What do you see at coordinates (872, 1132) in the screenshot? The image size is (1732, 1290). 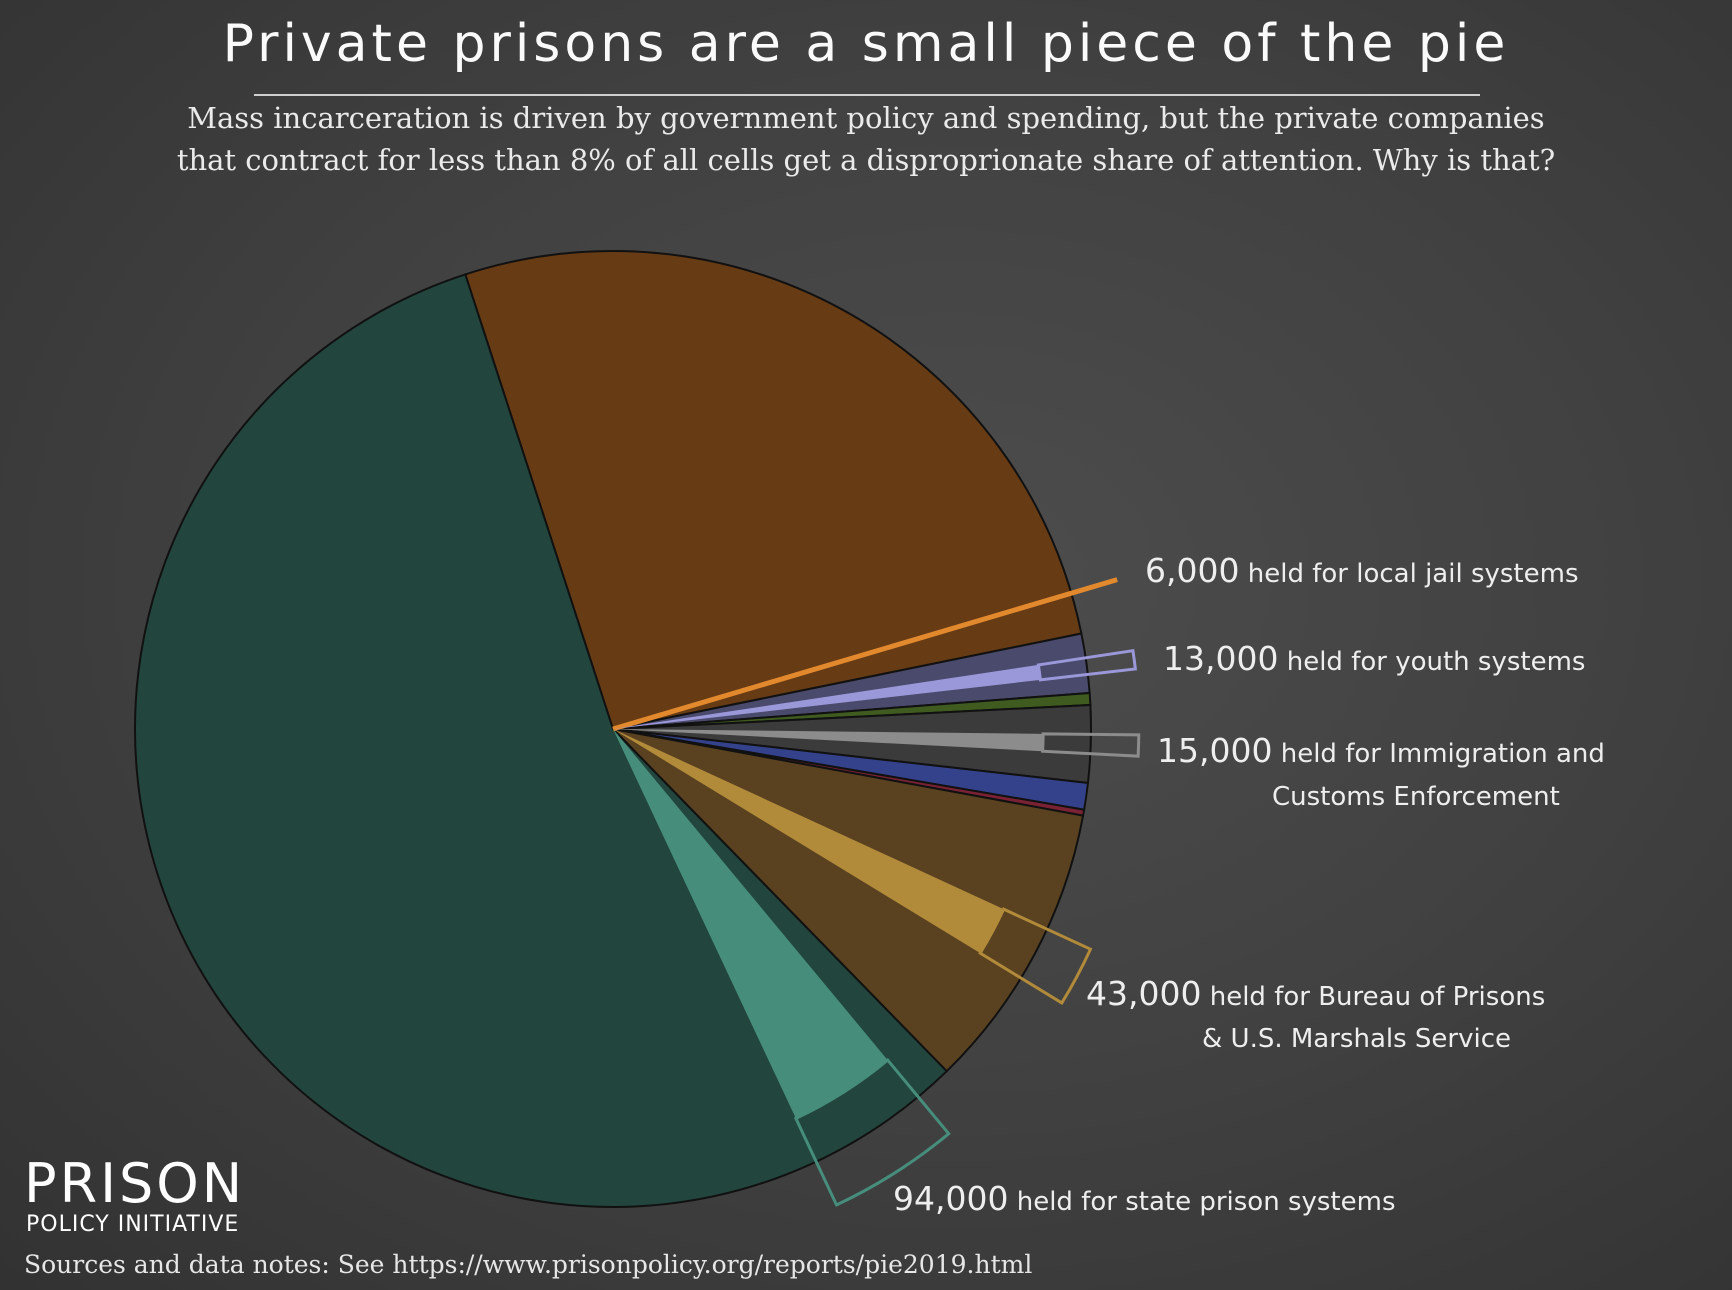 I see `private-wedge-outline-state` at bounding box center [872, 1132].